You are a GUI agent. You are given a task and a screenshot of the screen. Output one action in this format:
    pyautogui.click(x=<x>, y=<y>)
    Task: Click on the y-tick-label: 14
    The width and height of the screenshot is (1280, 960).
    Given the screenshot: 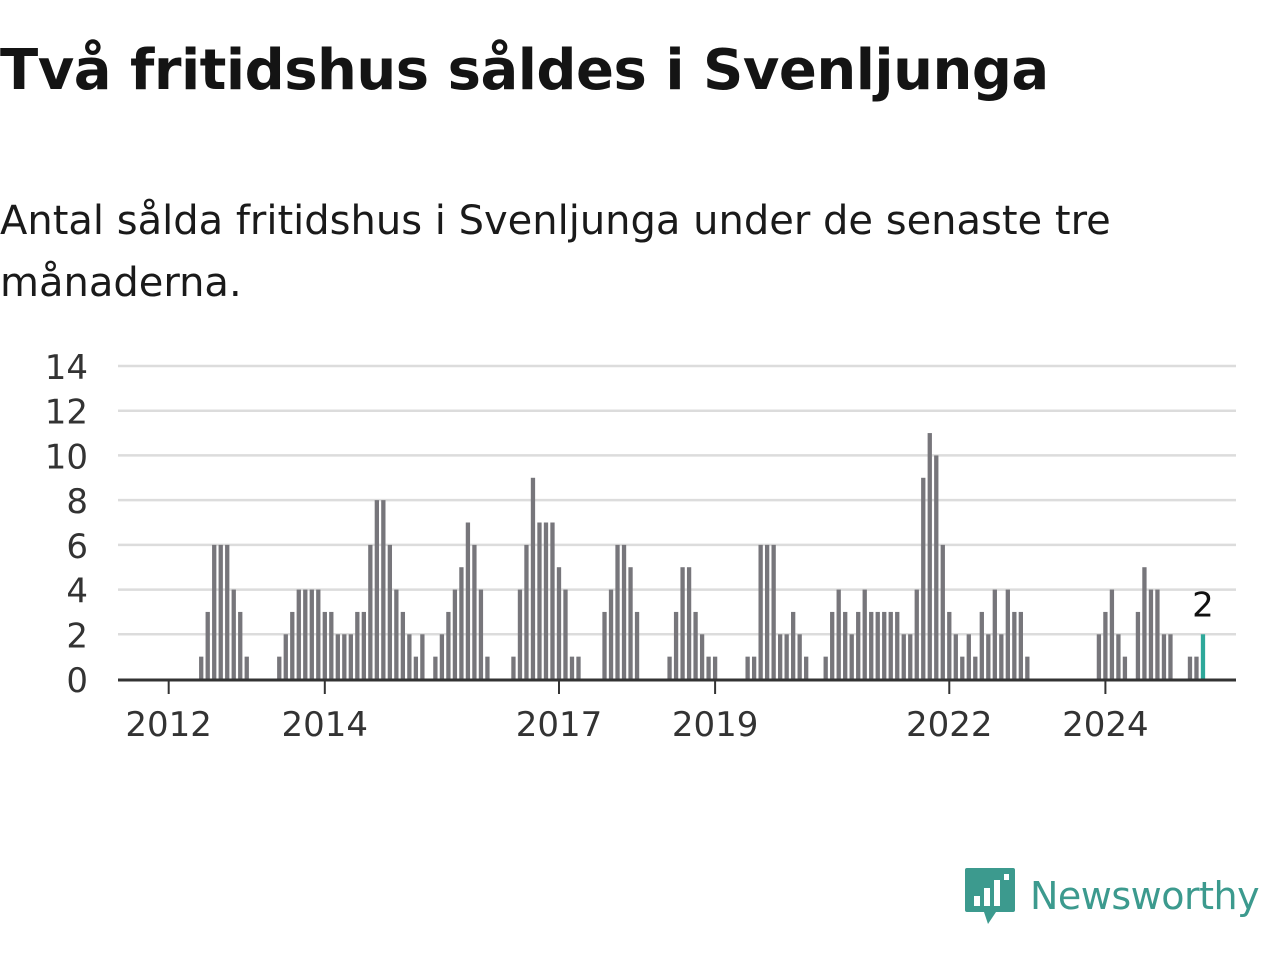 What is the action you would take?
    pyautogui.click(x=66, y=368)
    